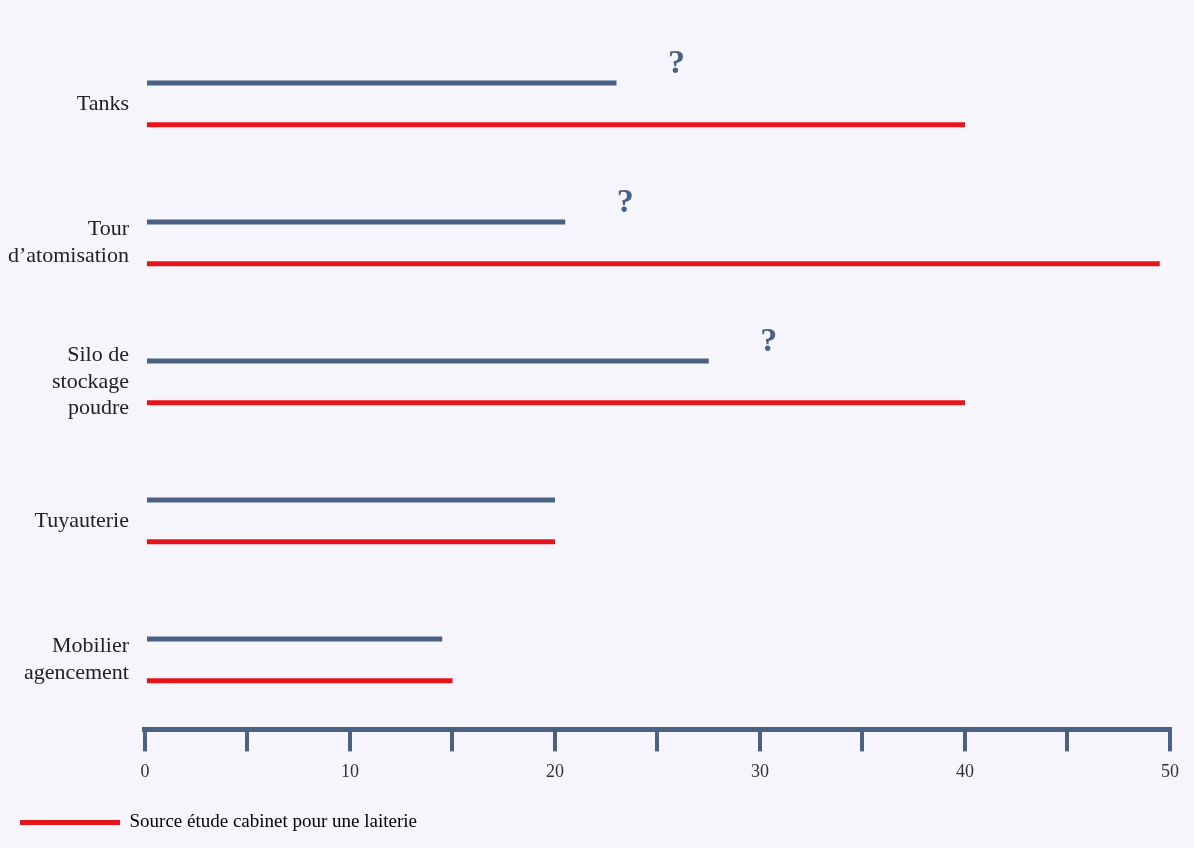  What do you see at coordinates (1170, 770) in the screenshot?
I see `x-tick-label: 50` at bounding box center [1170, 770].